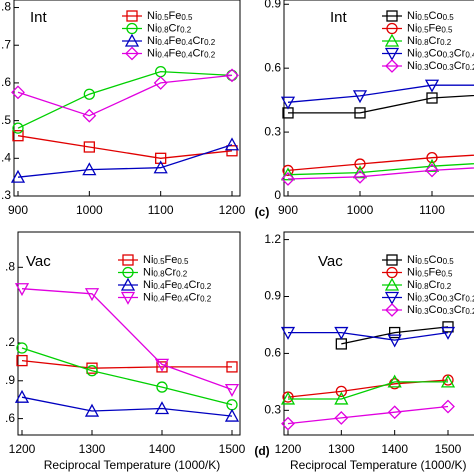 This screenshot has height=474, width=474. What do you see at coordinates (169, 28) in the screenshot?
I see `legend-label: Ni0.8Cr0.2` at bounding box center [169, 28].